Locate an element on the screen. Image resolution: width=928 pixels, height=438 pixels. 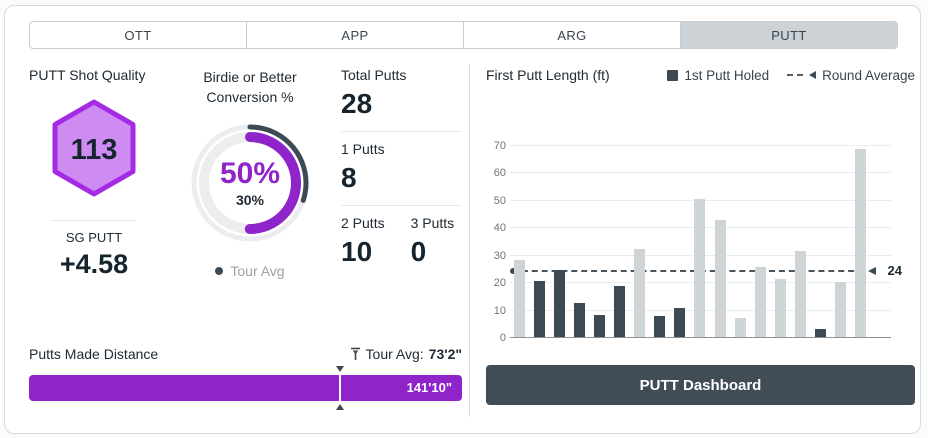
club-category-tabs: OTT APP ARG PUTT is located at coordinates (463, 35).